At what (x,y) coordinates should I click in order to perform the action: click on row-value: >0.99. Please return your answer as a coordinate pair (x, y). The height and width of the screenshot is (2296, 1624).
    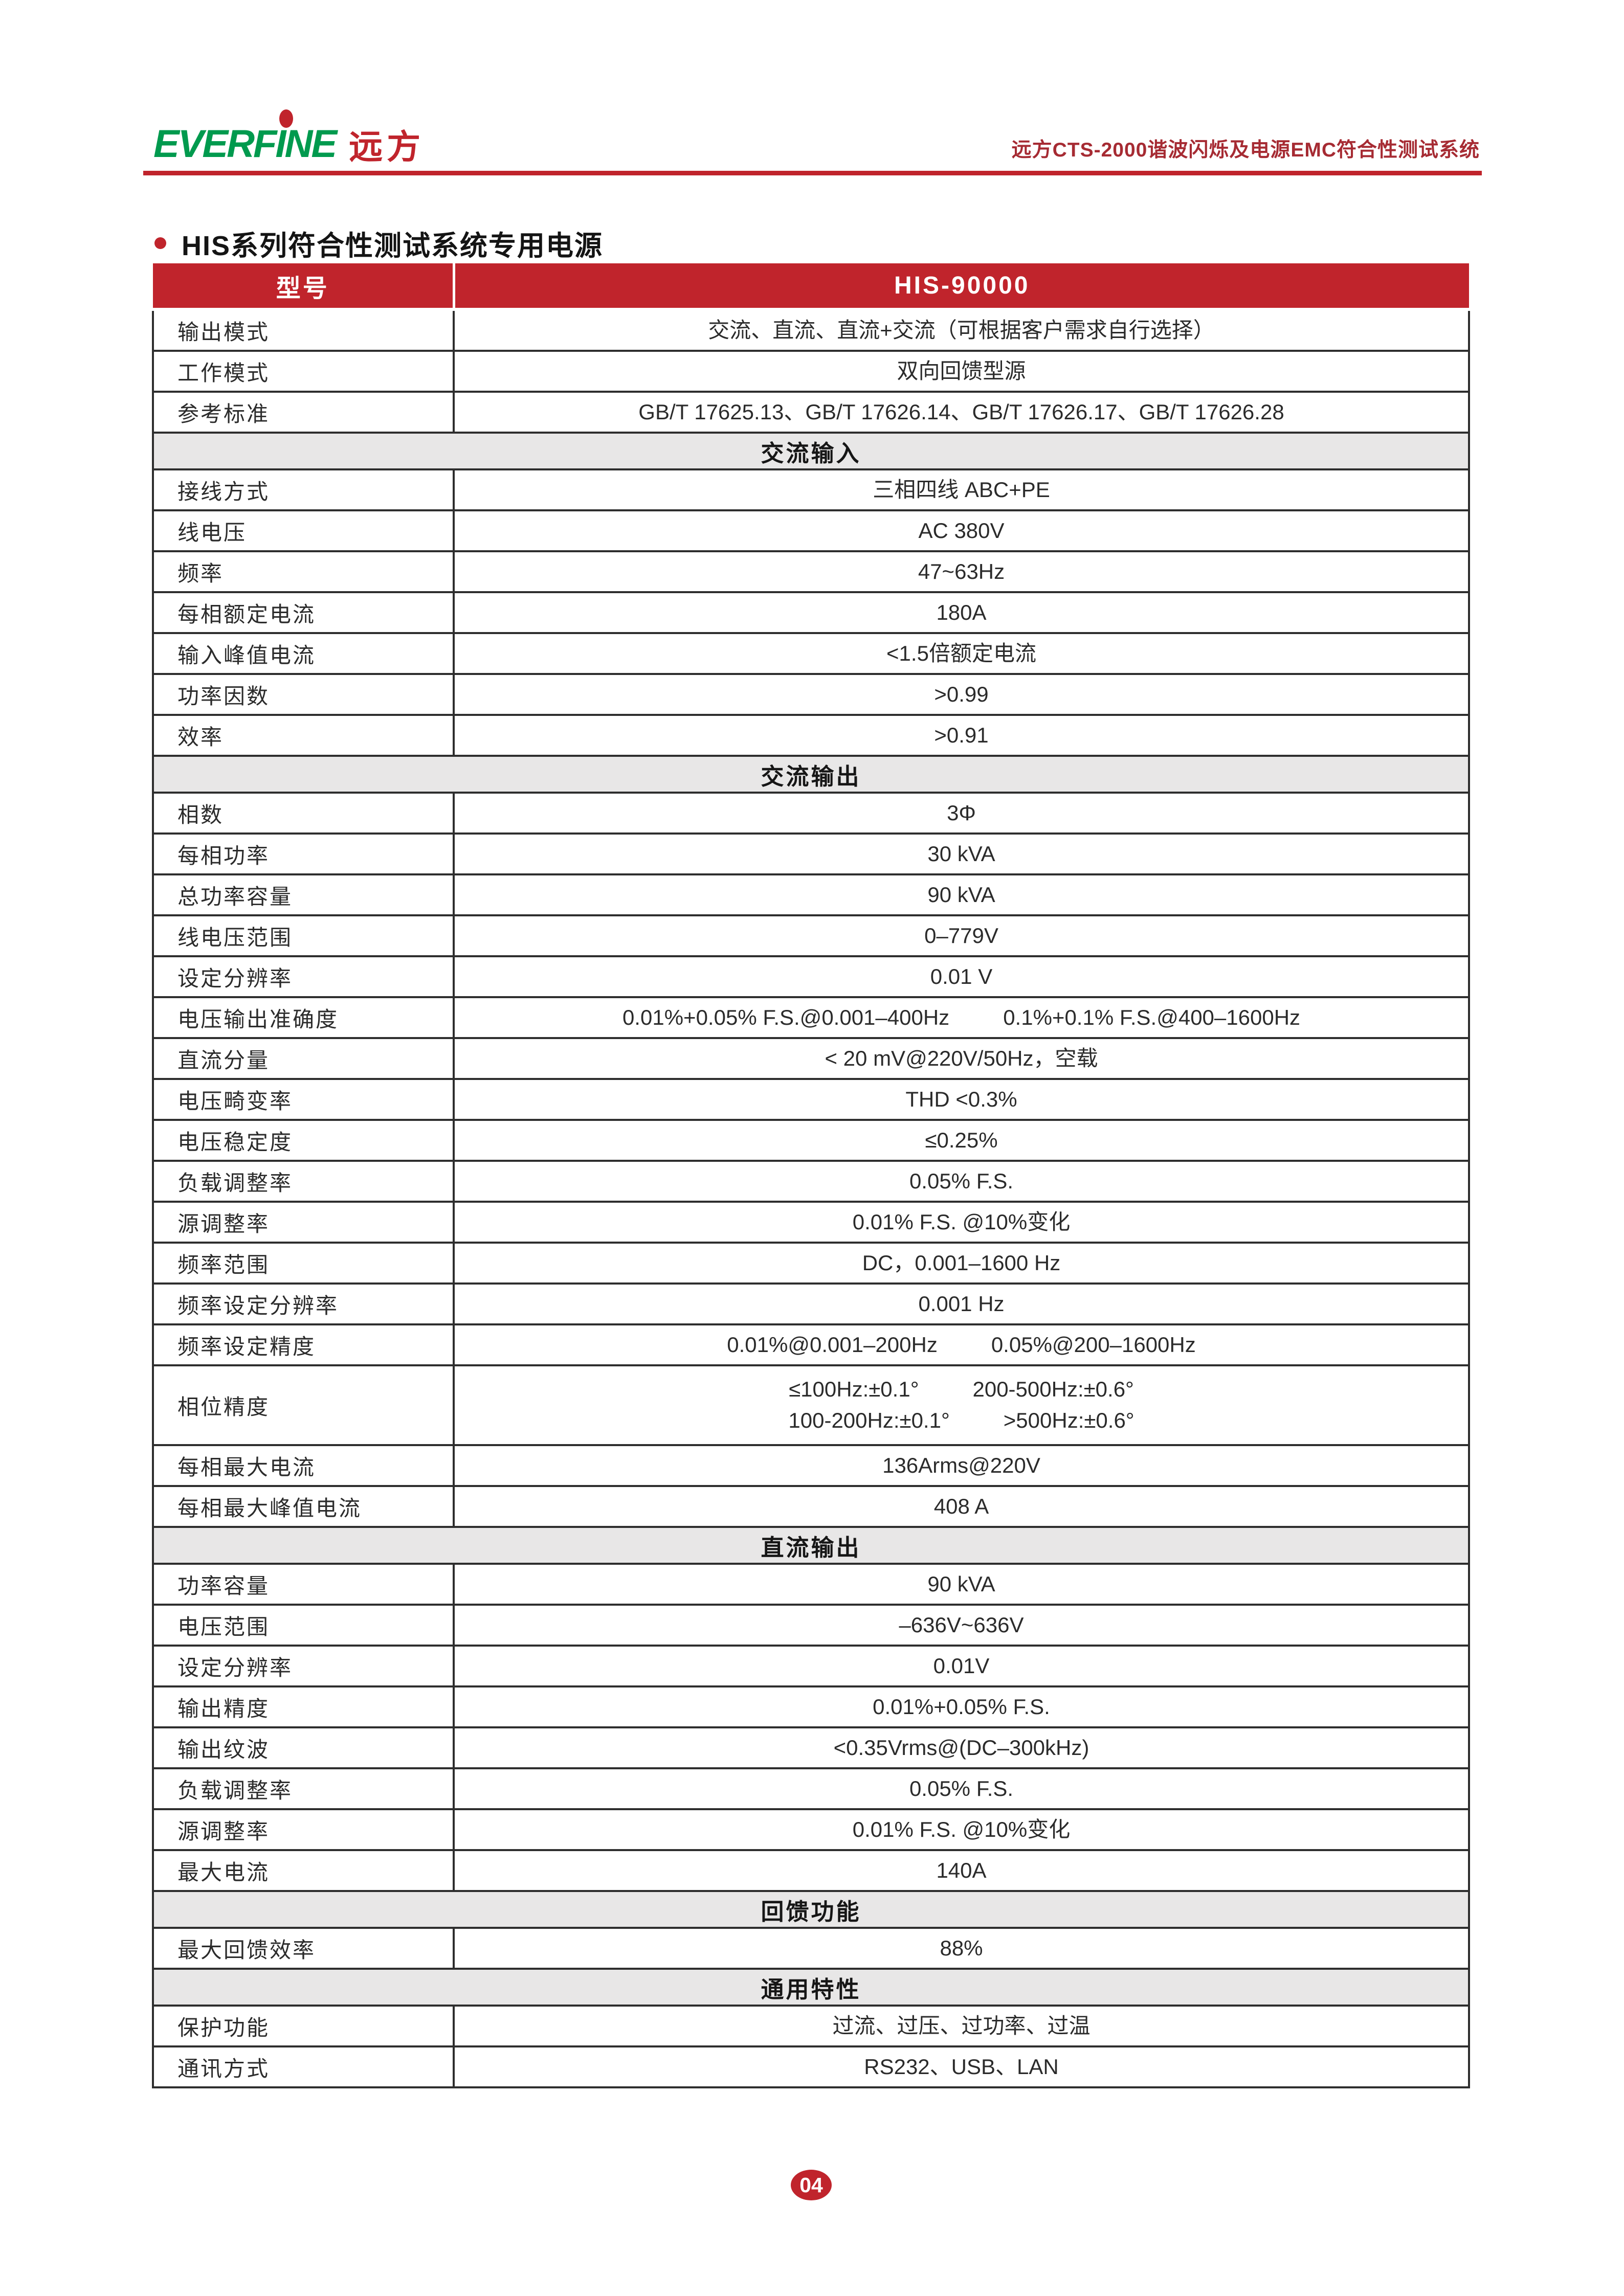
    Looking at the image, I should click on (962, 695).